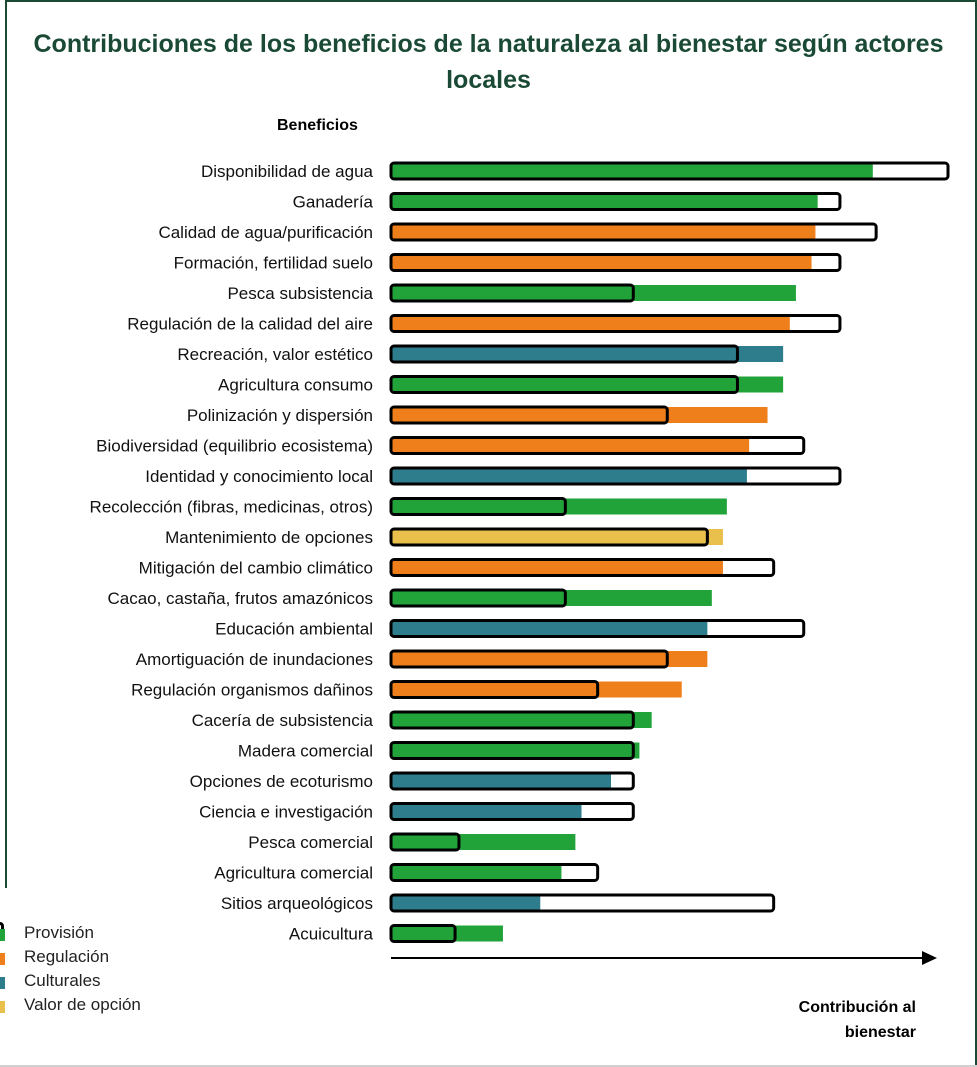 The width and height of the screenshot is (977, 1067). Describe the element at coordinates (269, 537) in the screenshot. I see `category-label: Mantenimiento de opciones` at that location.